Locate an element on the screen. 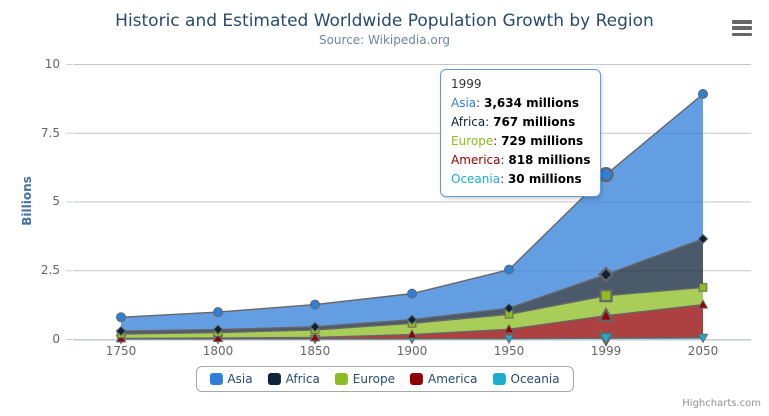  tooltip-series-value: 818 millions is located at coordinates (549, 160).